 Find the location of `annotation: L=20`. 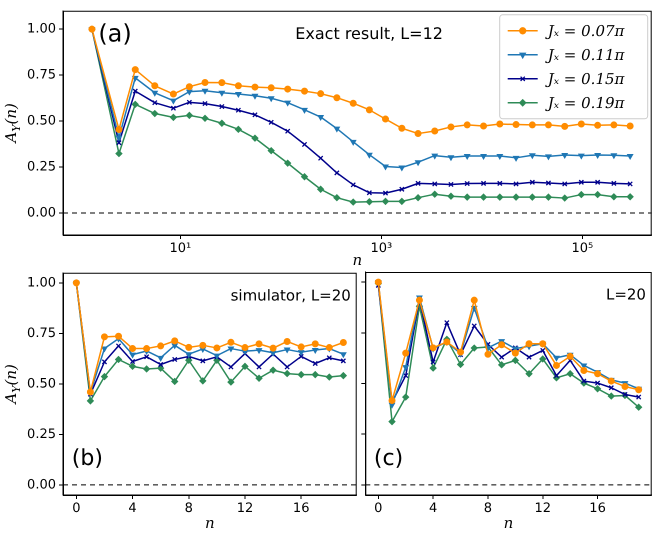

annotation: L=20 is located at coordinates (626, 295).